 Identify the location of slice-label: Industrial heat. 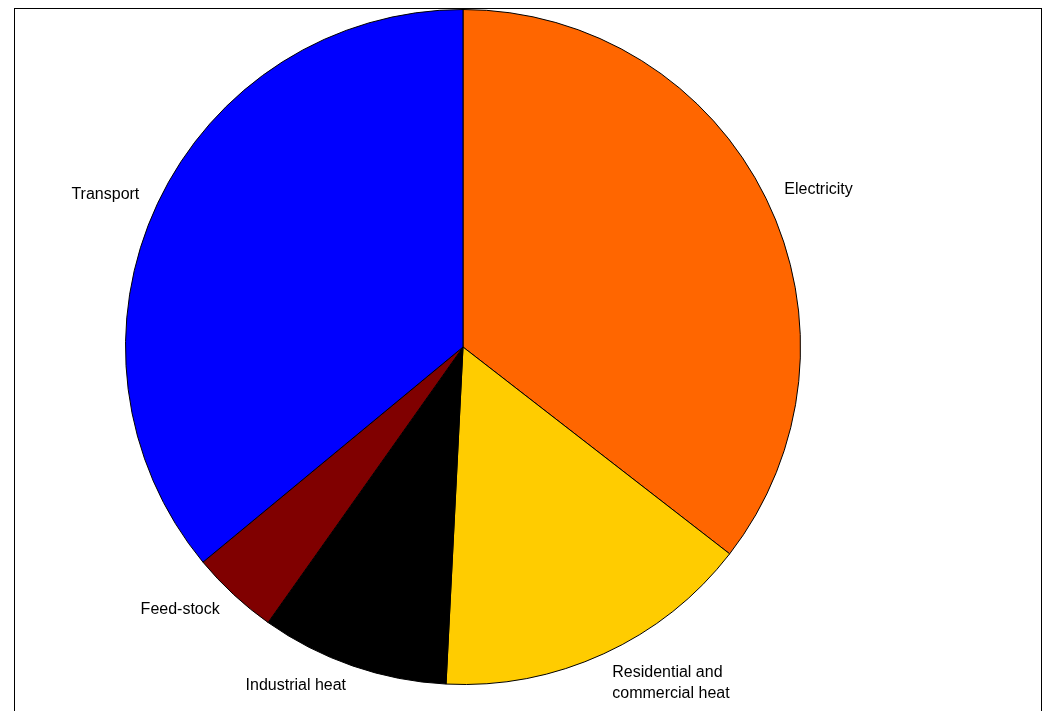
(296, 684).